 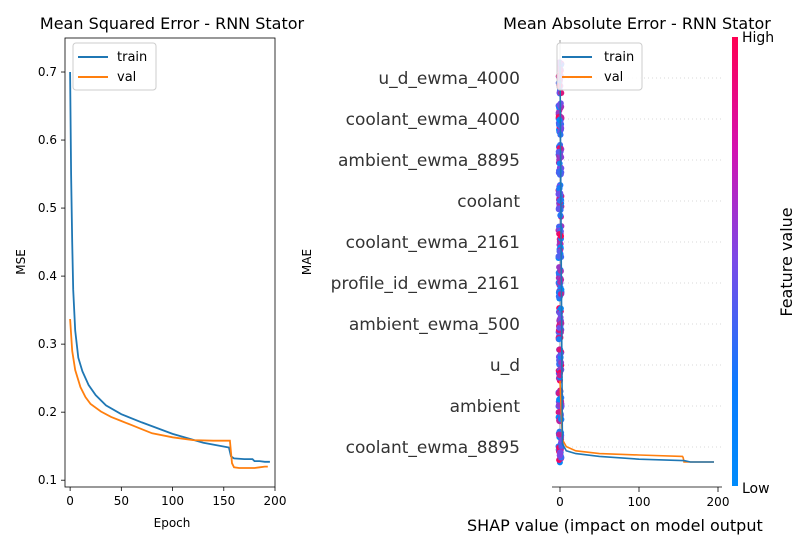 I want to click on mae-title: Mean Absolute Error - RNN Stator, so click(x=637, y=23).